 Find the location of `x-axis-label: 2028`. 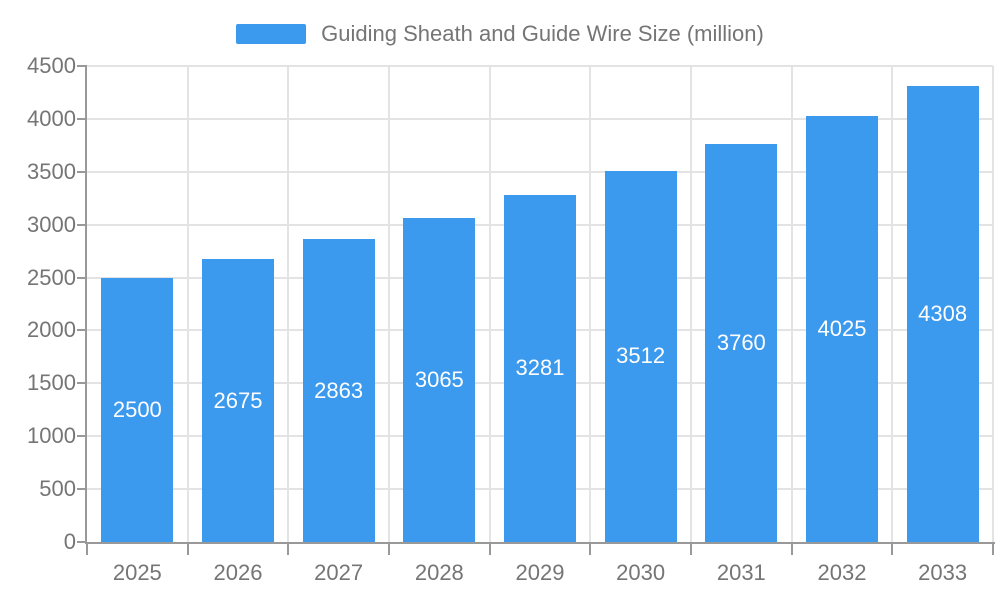

x-axis-label: 2028 is located at coordinates (439, 572).